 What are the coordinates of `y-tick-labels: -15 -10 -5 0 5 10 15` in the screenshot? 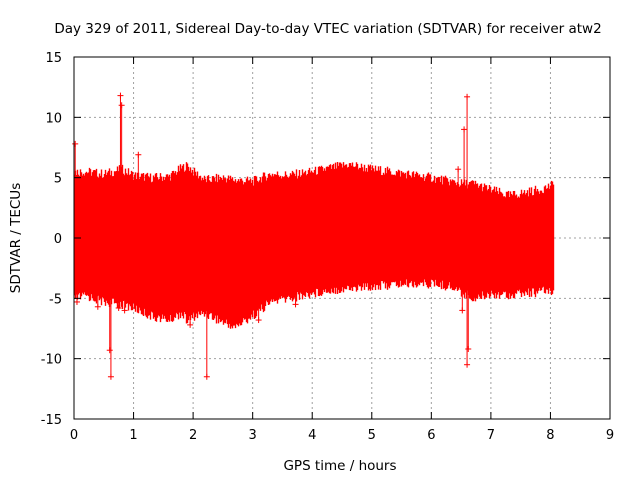 It's located at (51, 239).